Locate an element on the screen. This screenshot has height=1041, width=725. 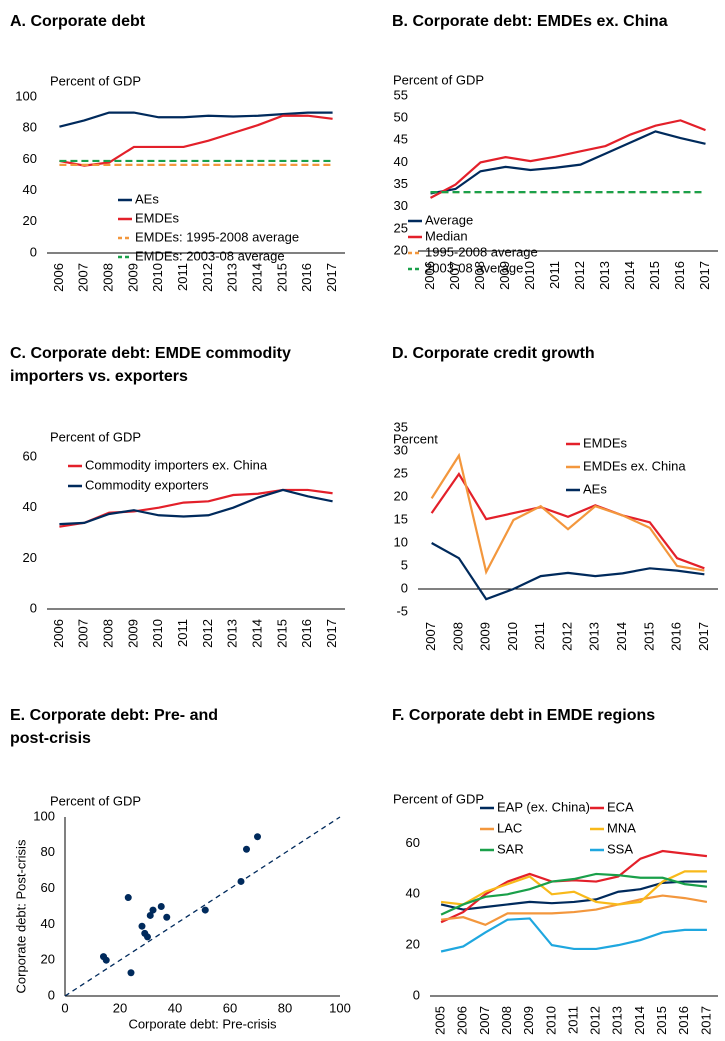
y-tick-label: 80 is located at coordinates (30, 127).